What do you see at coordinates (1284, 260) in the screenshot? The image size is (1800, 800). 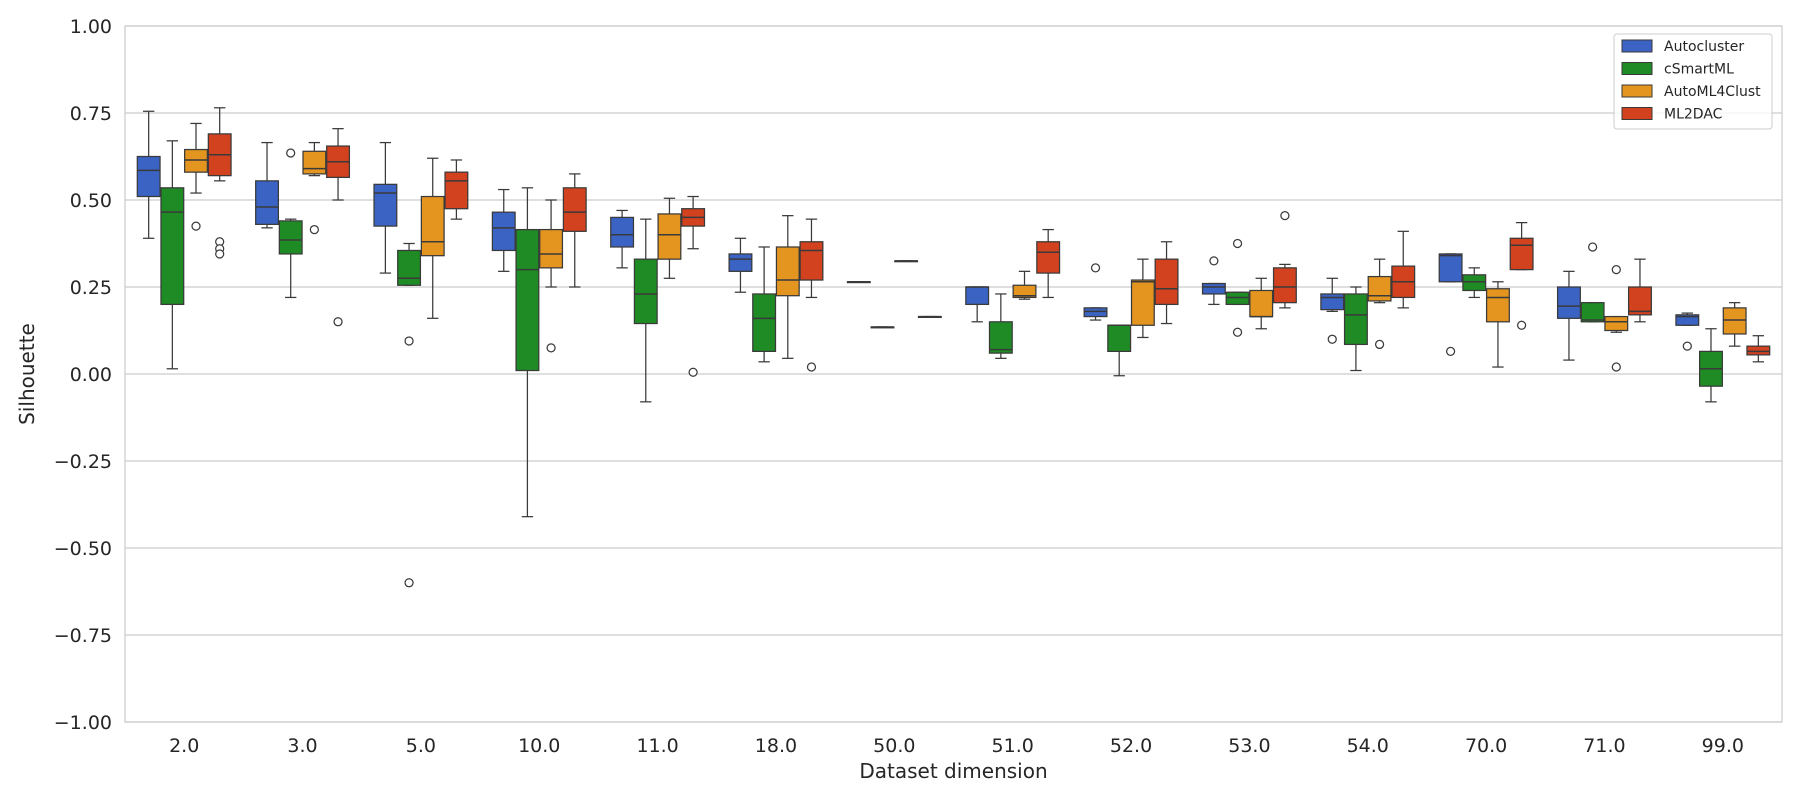 I see `box-ml2dac-53.0` at bounding box center [1284, 260].